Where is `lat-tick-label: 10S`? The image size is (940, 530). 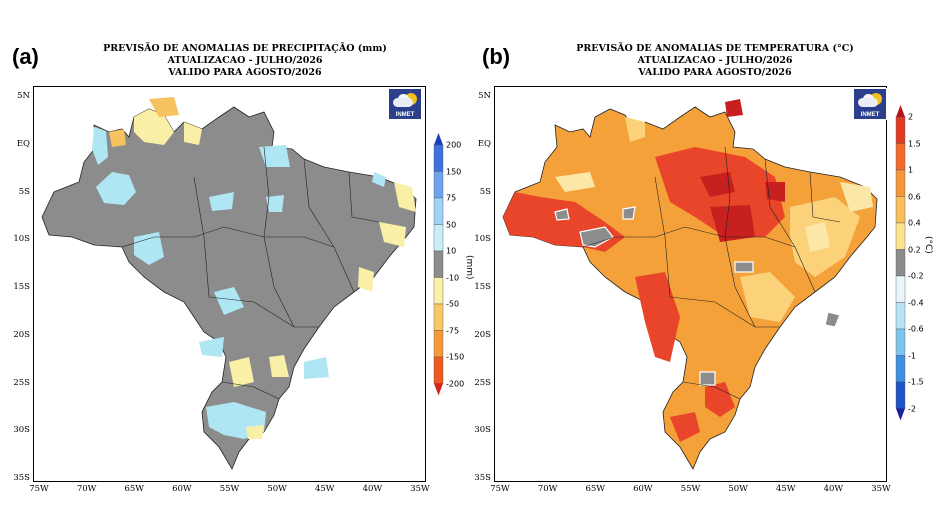
lat-tick-label: 10S is located at coordinates (482, 239).